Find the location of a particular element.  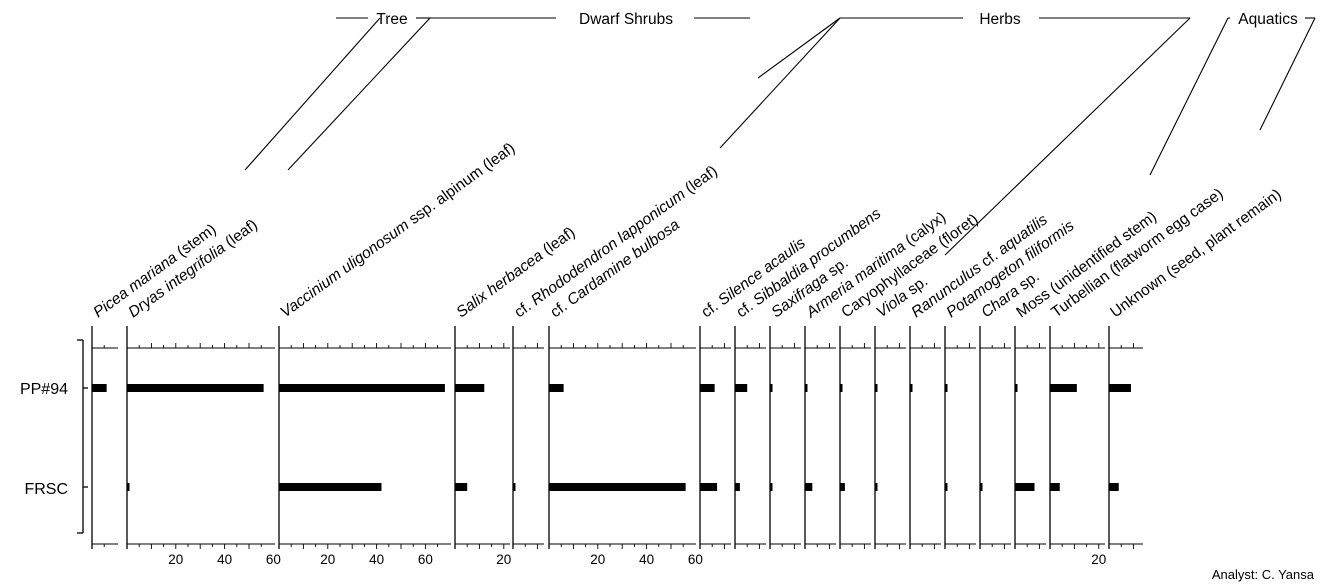

taxon-panel-1: 20 40 60 is located at coordinates (203, 446).